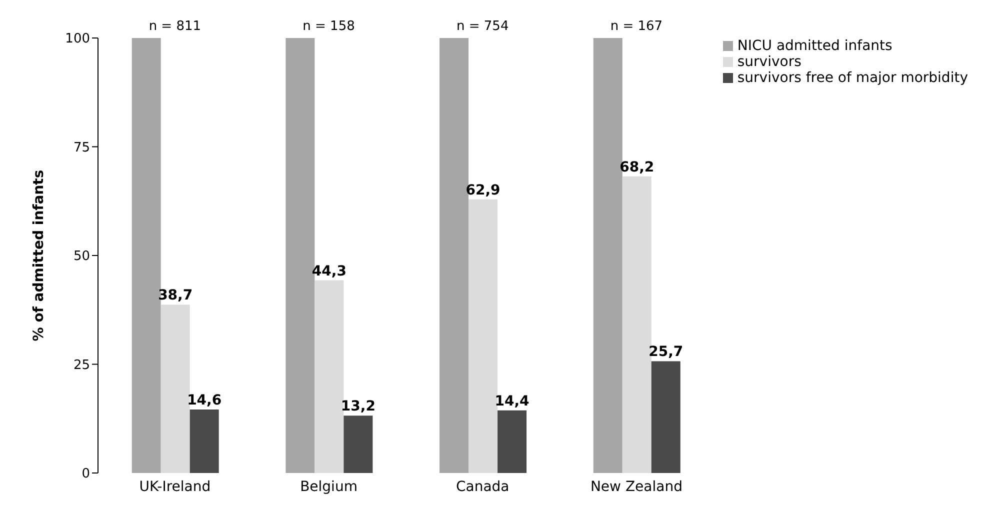 The image size is (997, 515). Describe the element at coordinates (38, 256) in the screenshot. I see `y-axis-title: % of admitted infants` at that location.